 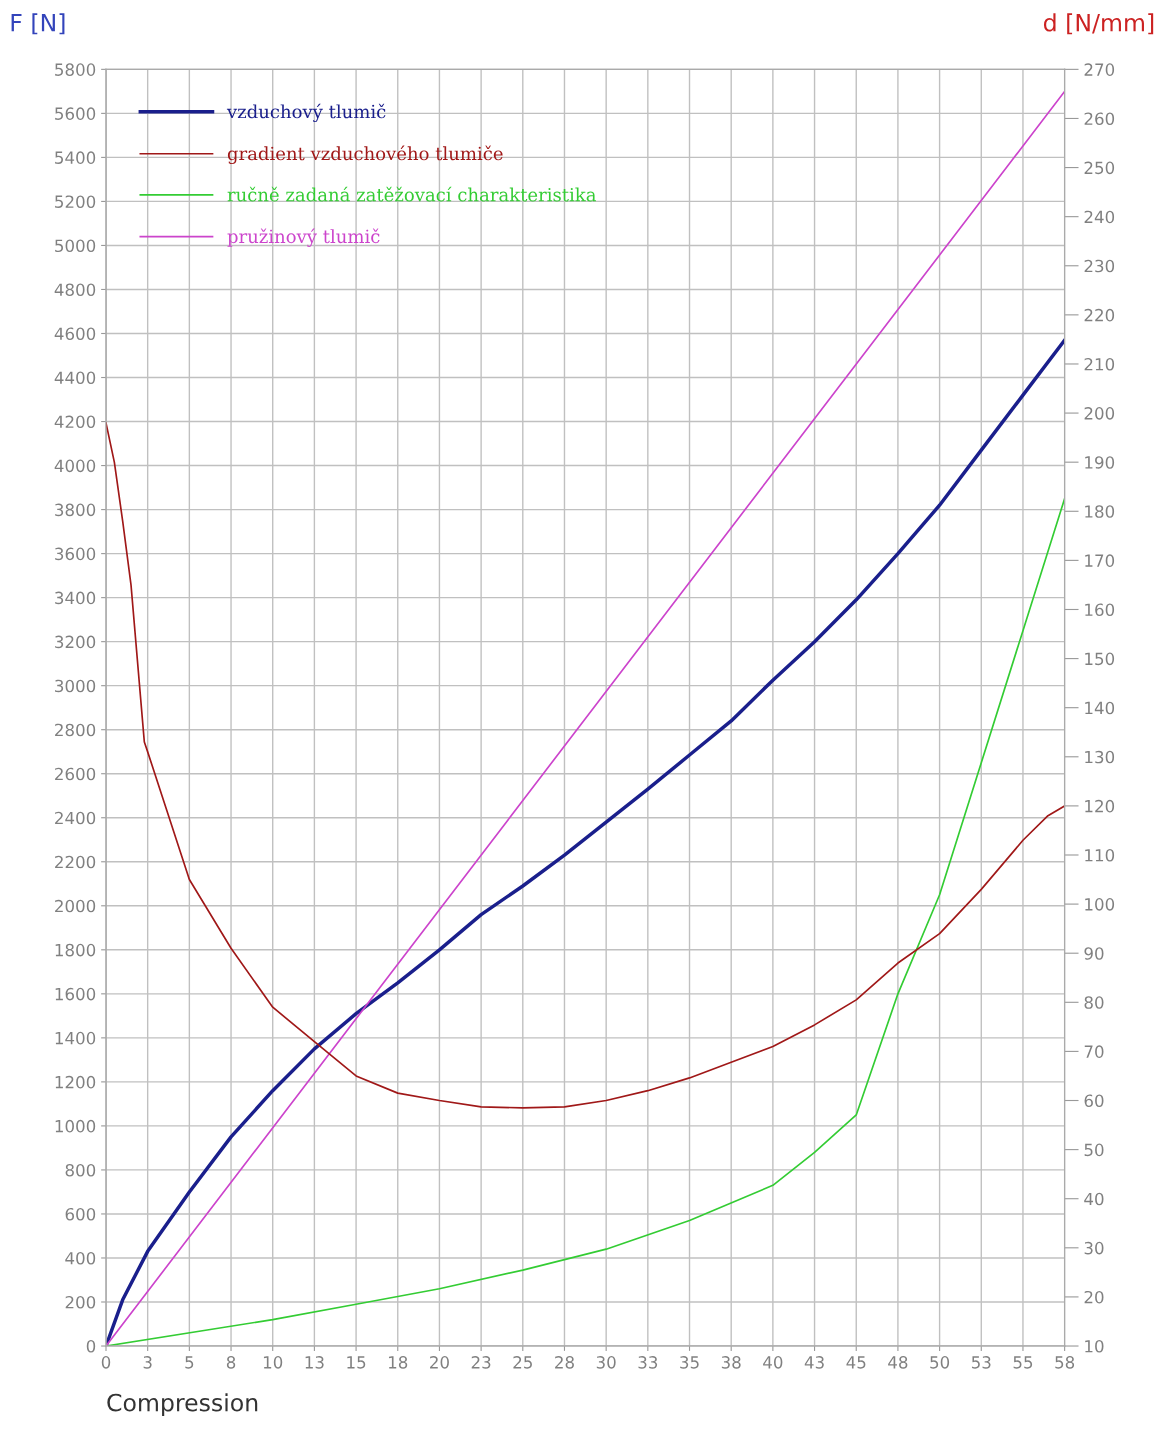 What do you see at coordinates (75, 686) in the screenshot?
I see `y-tick-label: 3000` at bounding box center [75, 686].